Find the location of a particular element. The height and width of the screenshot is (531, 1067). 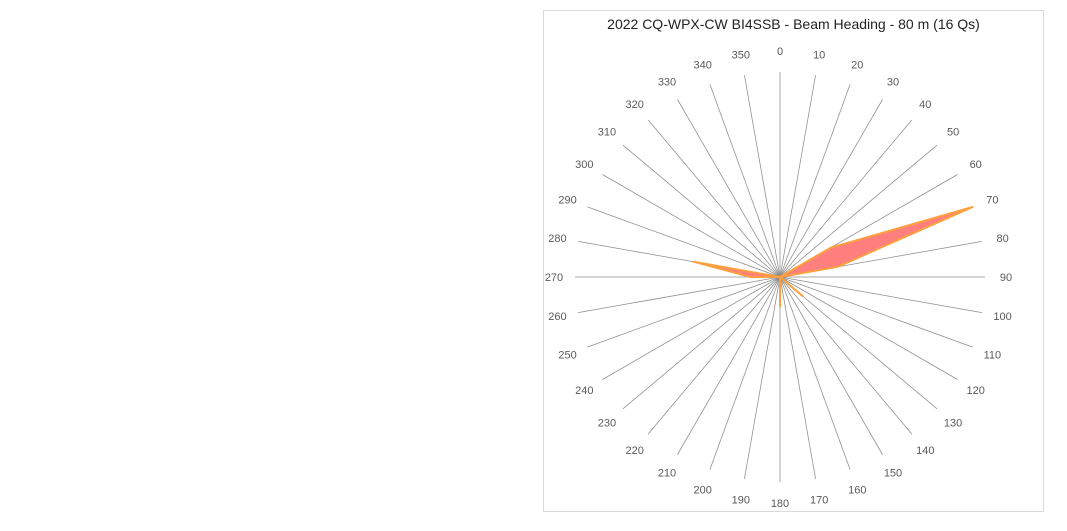

angle-tick-label: 190 is located at coordinates (741, 501).